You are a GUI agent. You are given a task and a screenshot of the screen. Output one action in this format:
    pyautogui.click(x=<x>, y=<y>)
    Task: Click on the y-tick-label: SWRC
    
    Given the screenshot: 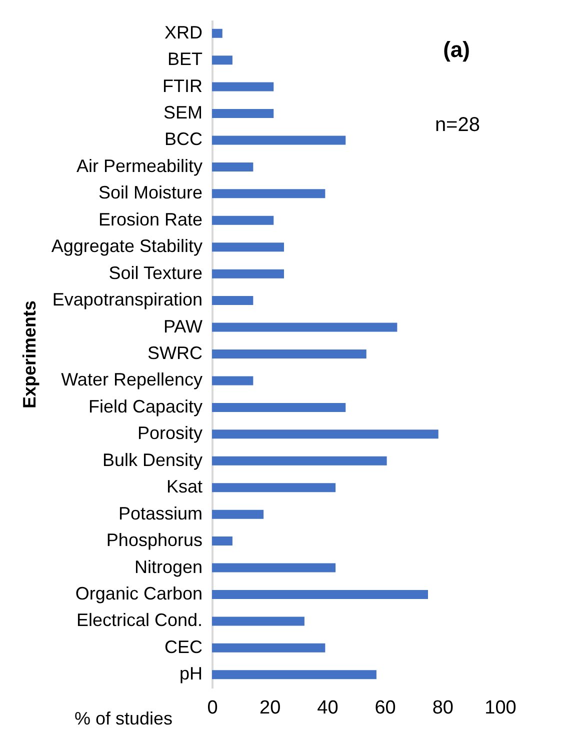 What is the action you would take?
    pyautogui.click(x=175, y=353)
    